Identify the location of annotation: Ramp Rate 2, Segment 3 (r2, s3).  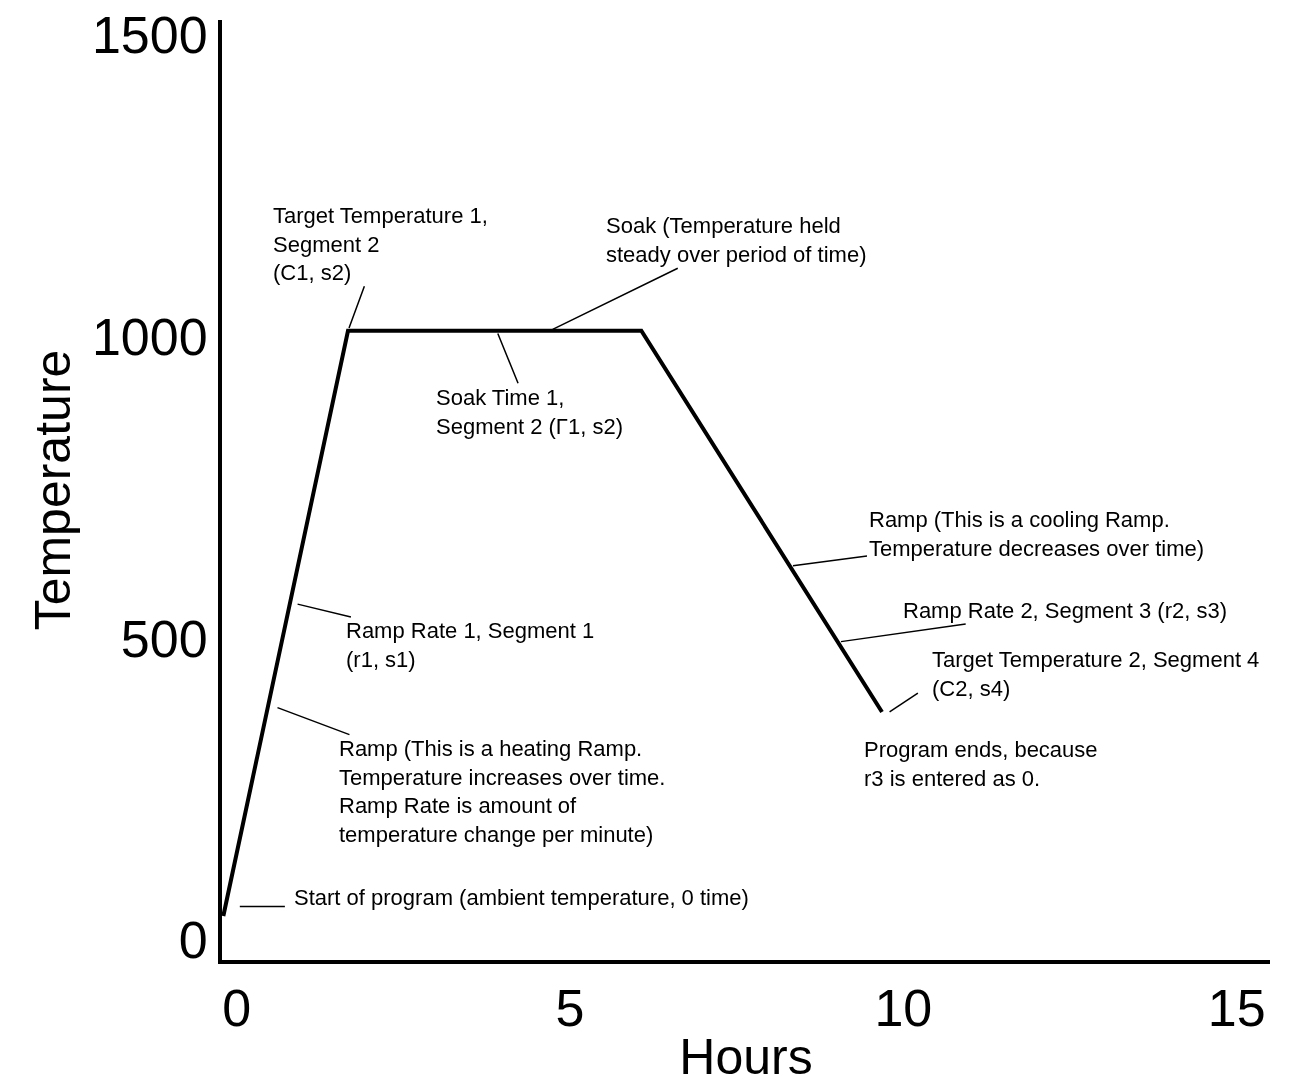
(1065, 610).